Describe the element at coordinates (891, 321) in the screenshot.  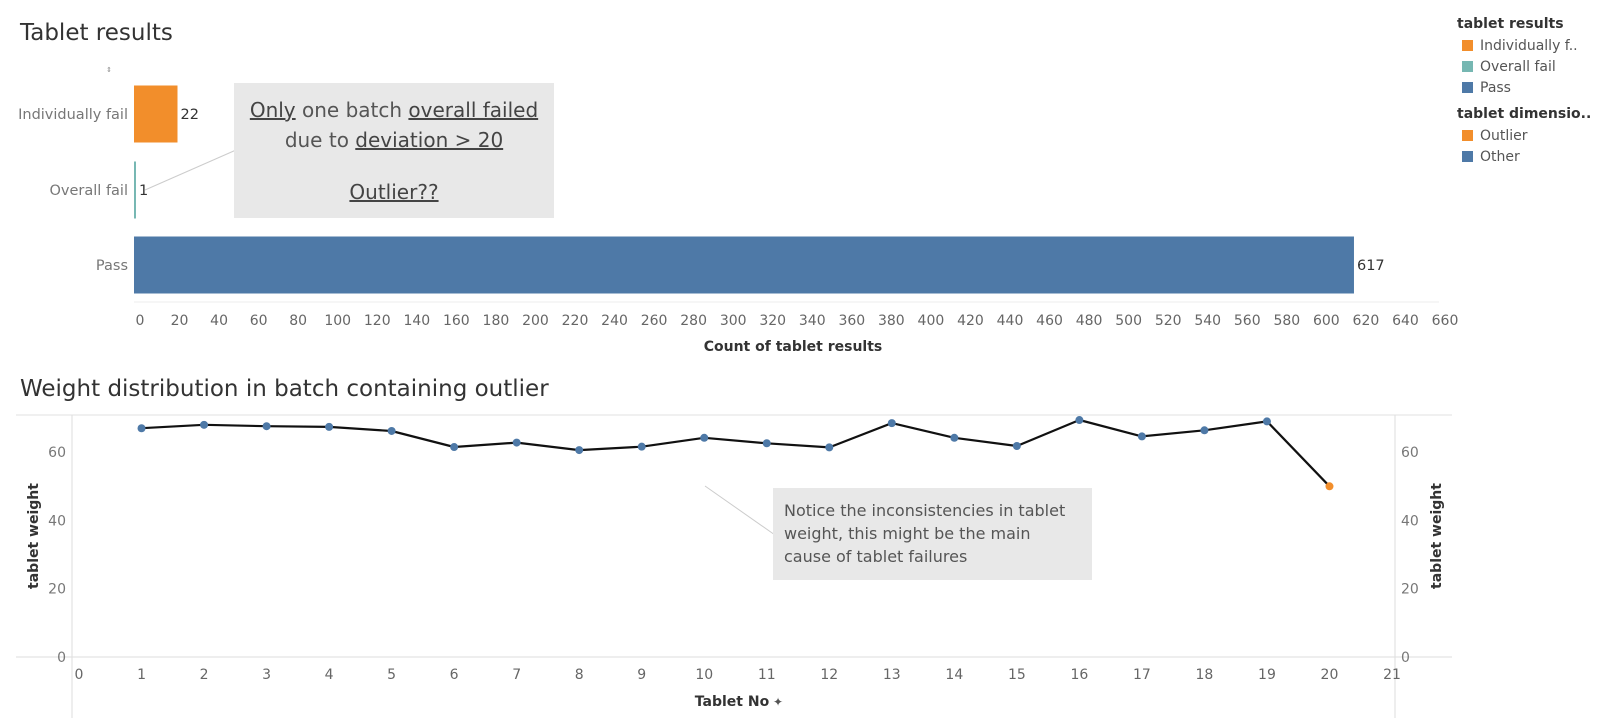
I see `bar-x-tick-label: 380` at that location.